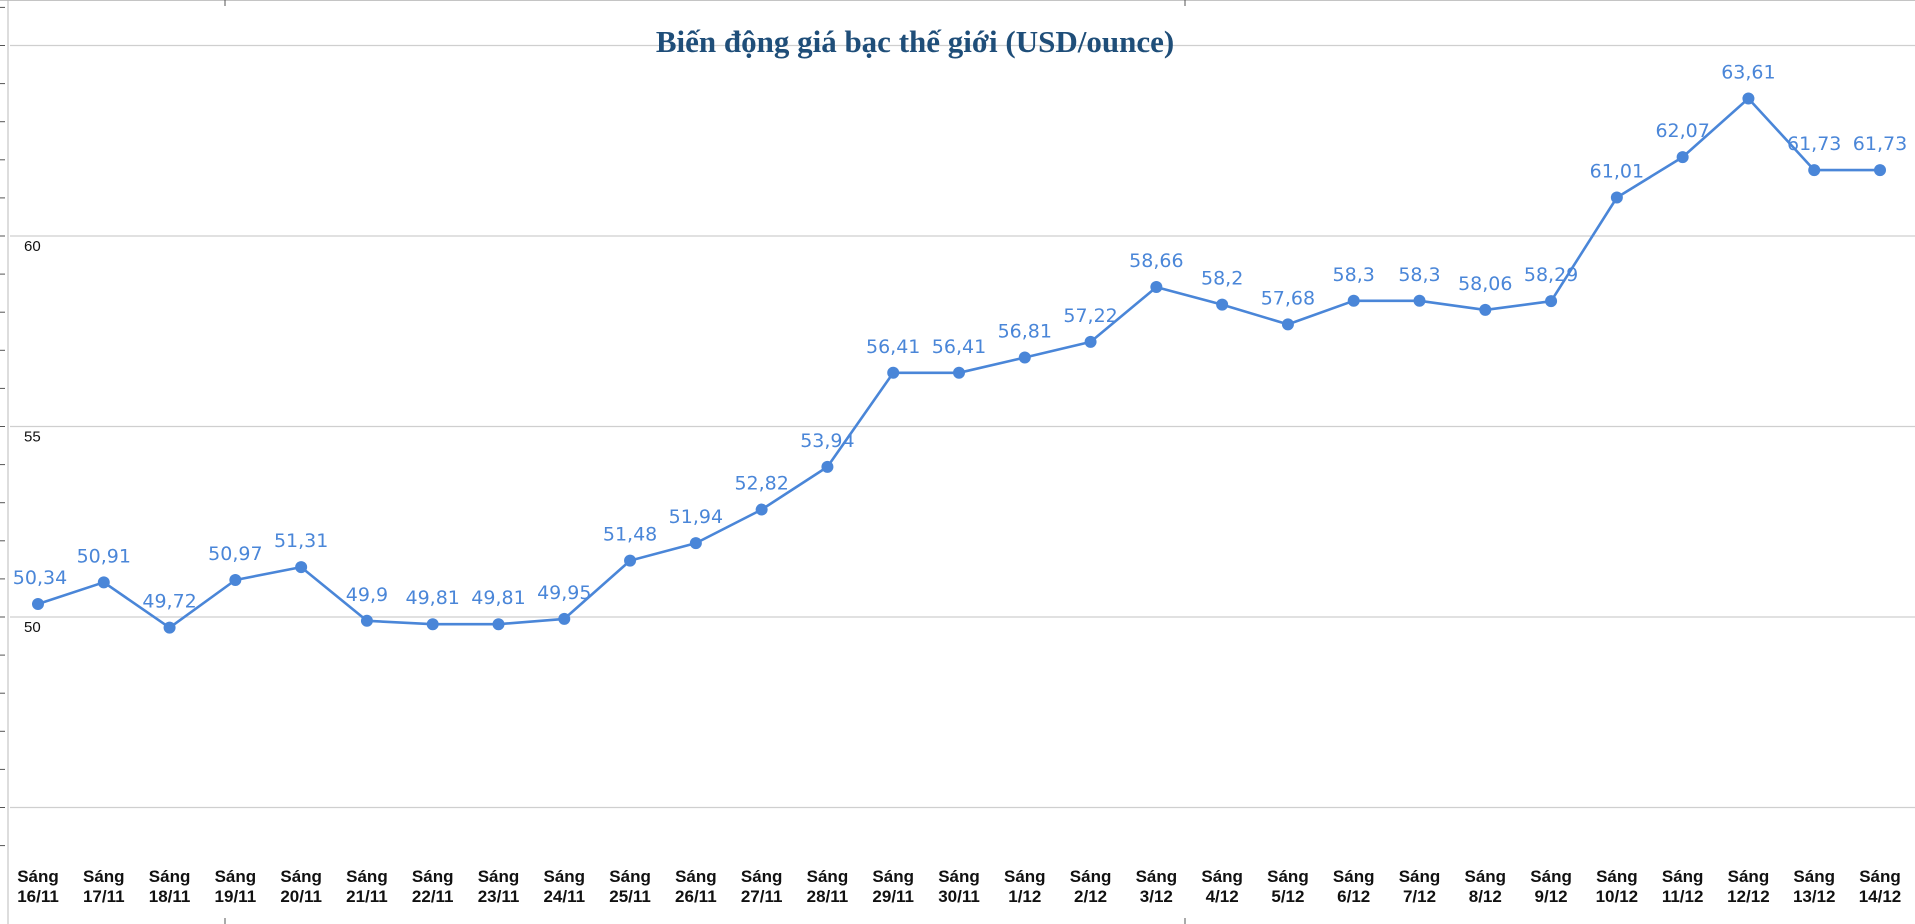  What do you see at coordinates (696, 517) in the screenshot?
I see `data-label: 51,94` at bounding box center [696, 517].